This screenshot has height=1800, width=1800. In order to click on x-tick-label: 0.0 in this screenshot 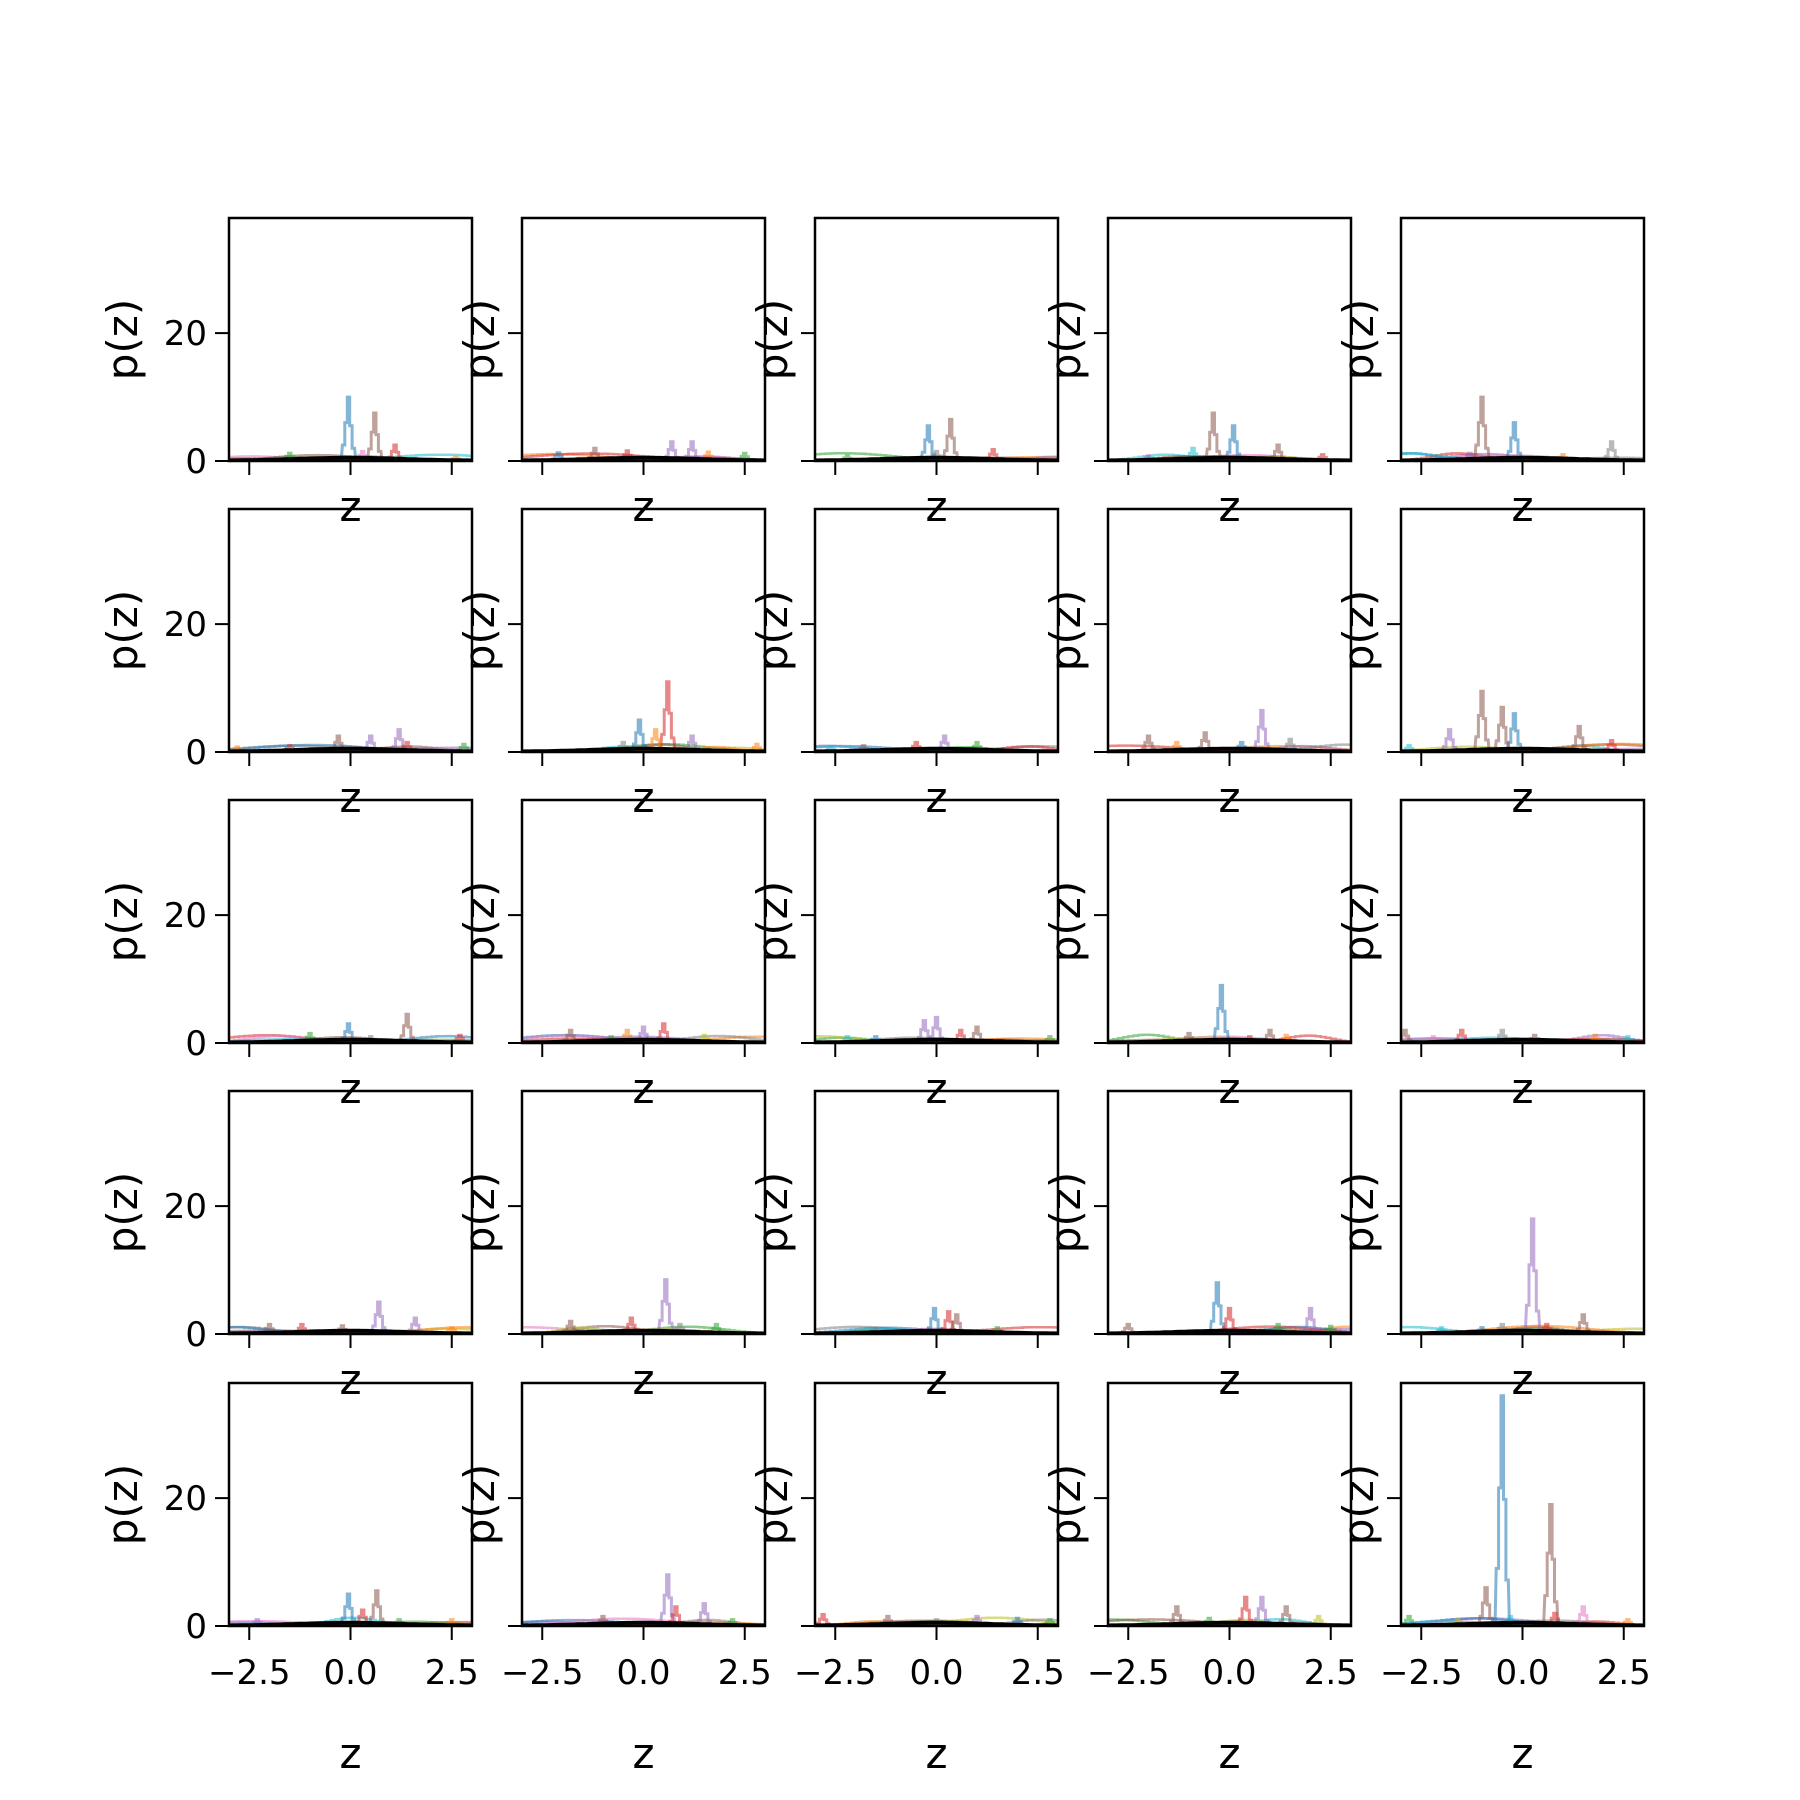, I will do `click(643, 1673)`.